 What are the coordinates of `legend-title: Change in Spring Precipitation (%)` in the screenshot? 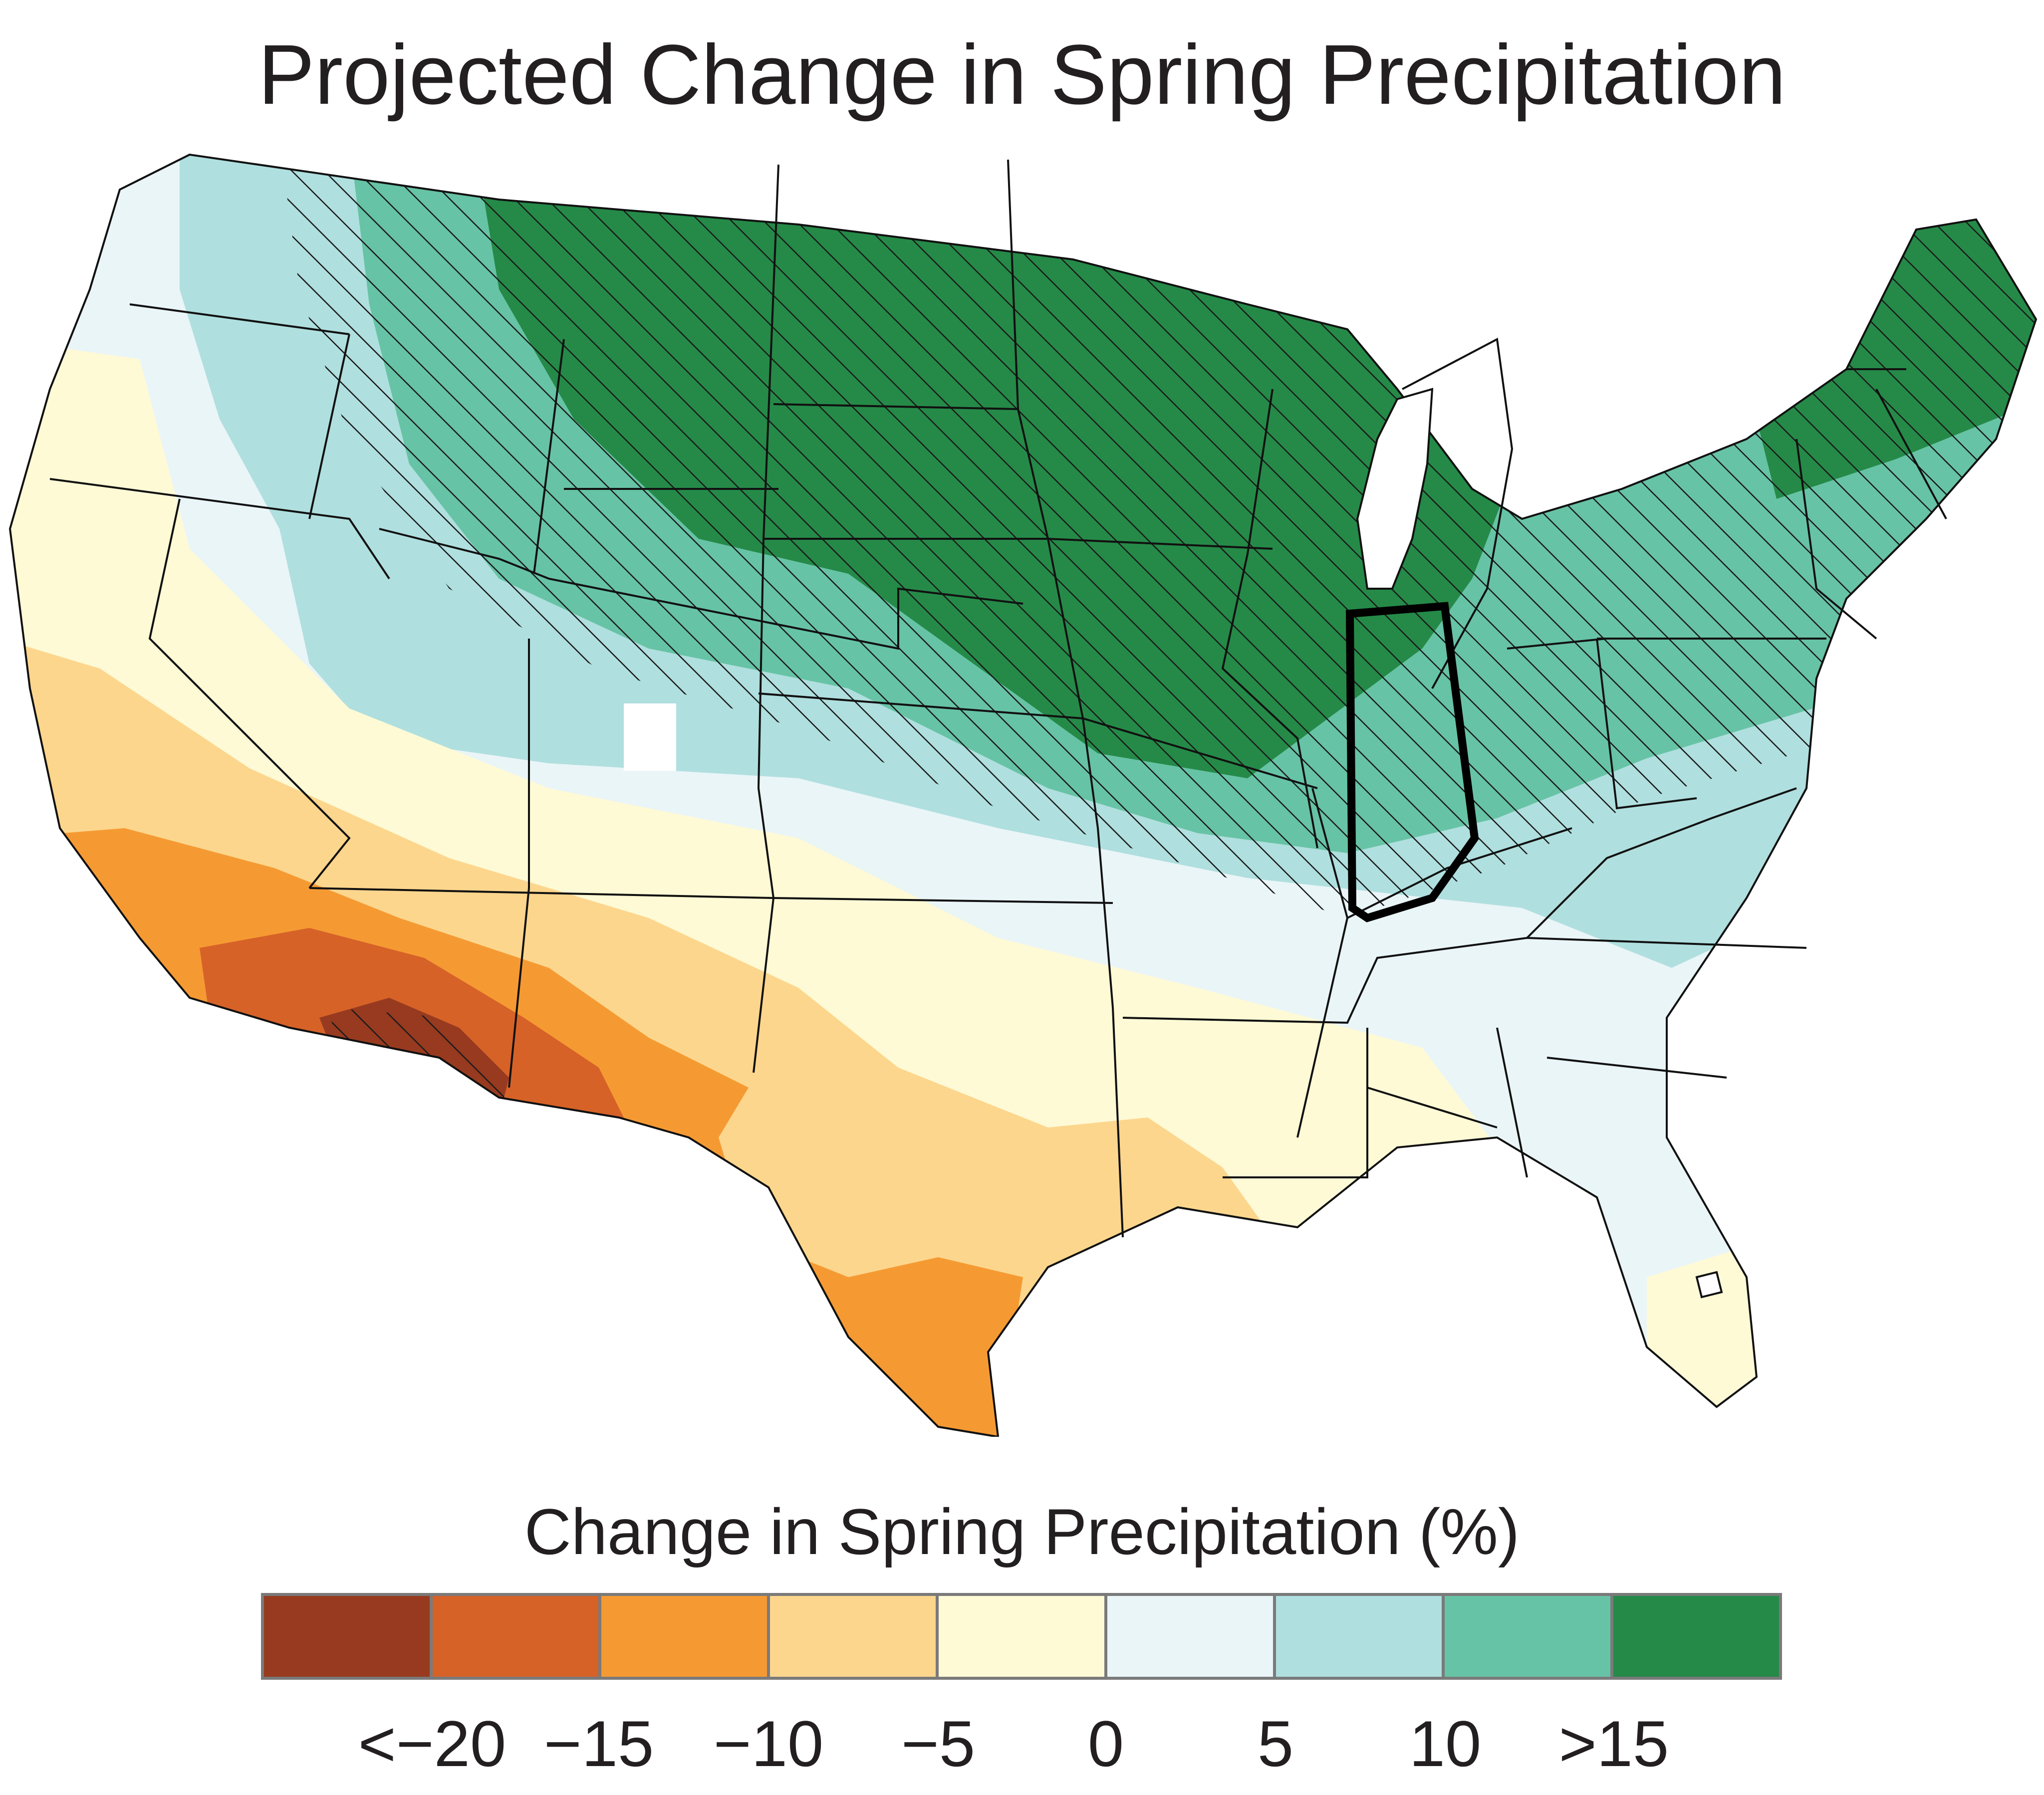 It's located at (1022, 1532).